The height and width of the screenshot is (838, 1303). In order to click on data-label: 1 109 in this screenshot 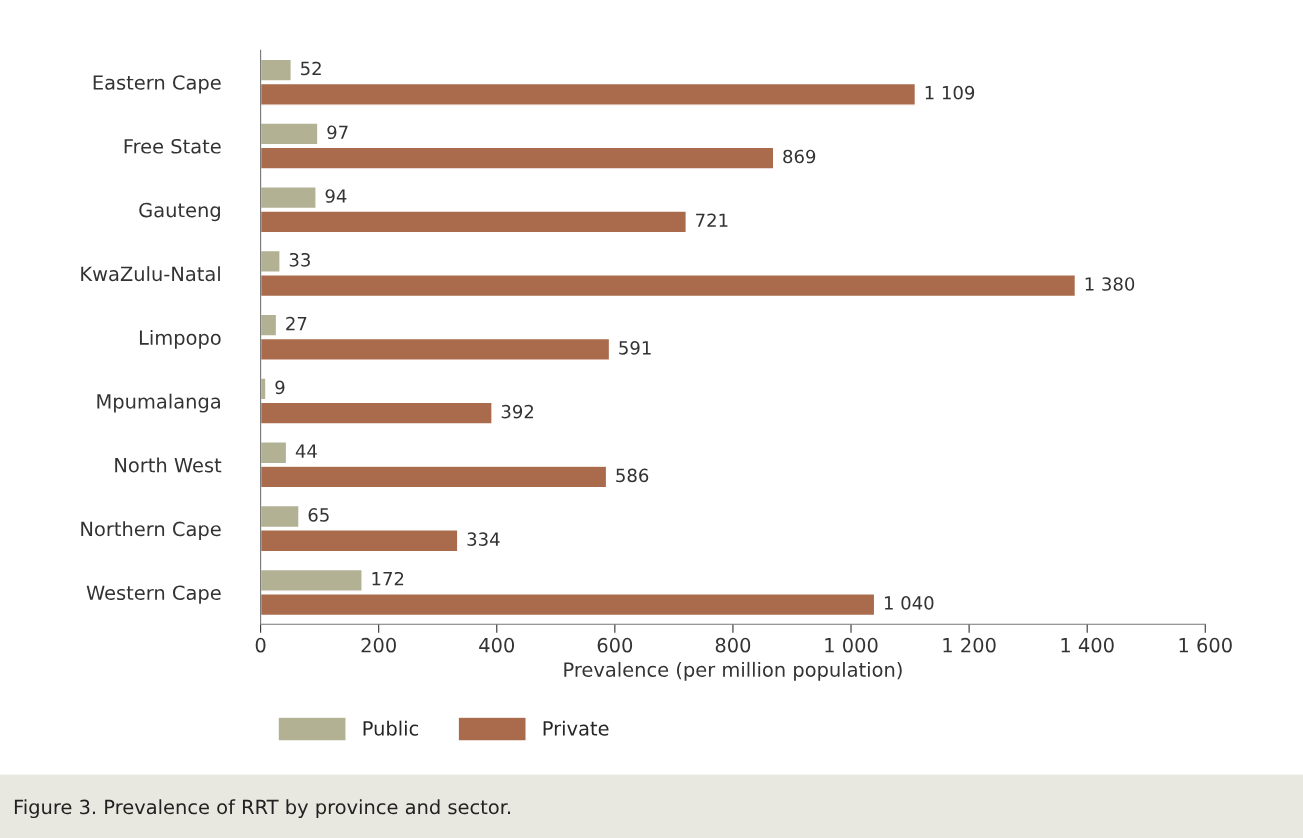, I will do `click(950, 92)`.